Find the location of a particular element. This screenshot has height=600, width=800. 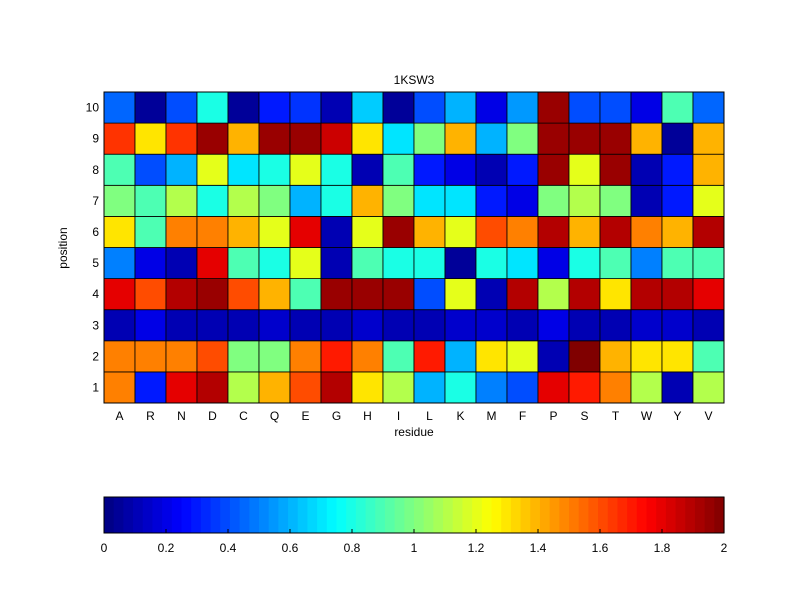

heatmap-cell-6-G is located at coordinates (336, 231).